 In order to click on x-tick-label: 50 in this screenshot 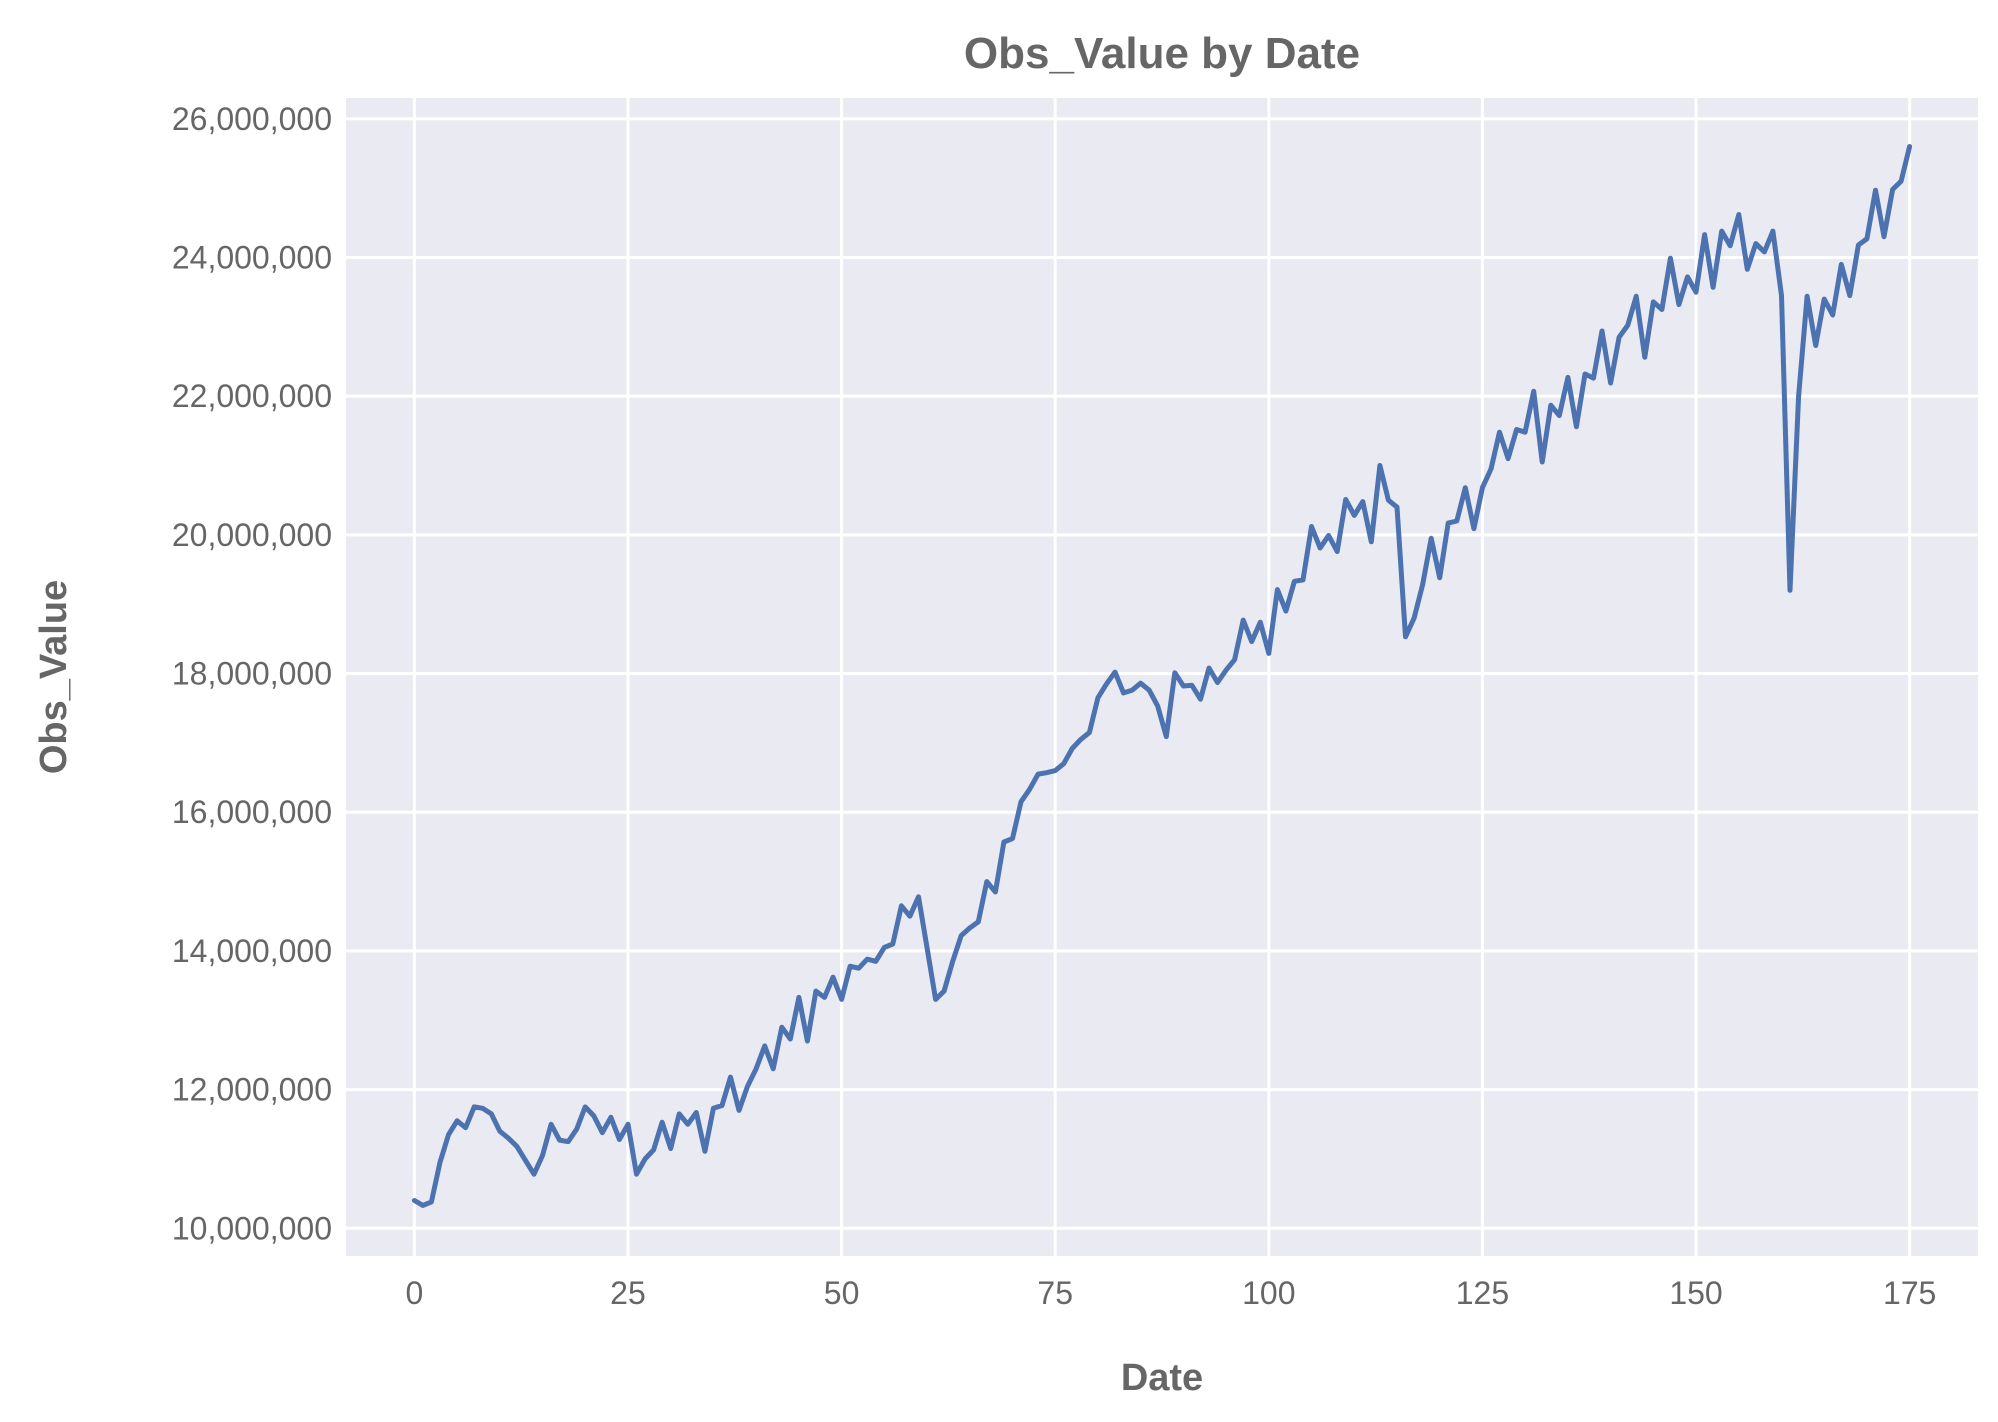, I will do `click(842, 1293)`.